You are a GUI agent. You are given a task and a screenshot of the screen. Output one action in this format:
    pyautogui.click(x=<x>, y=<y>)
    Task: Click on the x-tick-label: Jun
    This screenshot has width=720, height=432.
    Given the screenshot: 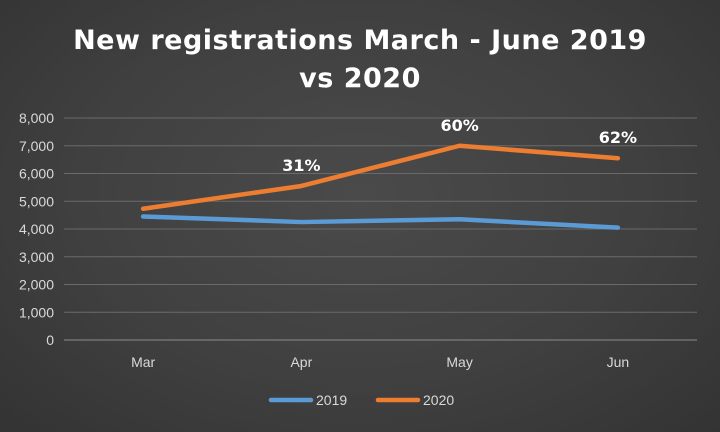 What is the action you would take?
    pyautogui.click(x=618, y=362)
    